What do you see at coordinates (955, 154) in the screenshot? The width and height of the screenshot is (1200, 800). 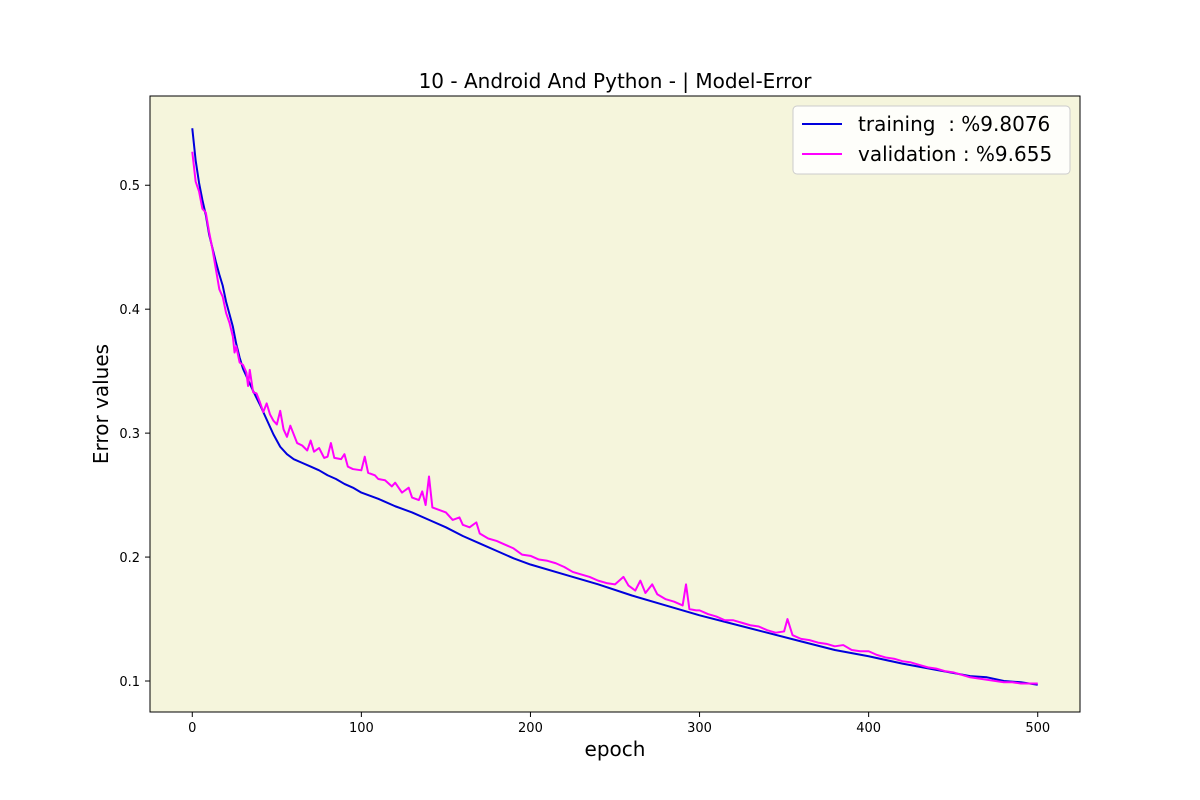 I see `legend-label-validation: validation : %9.655` at bounding box center [955, 154].